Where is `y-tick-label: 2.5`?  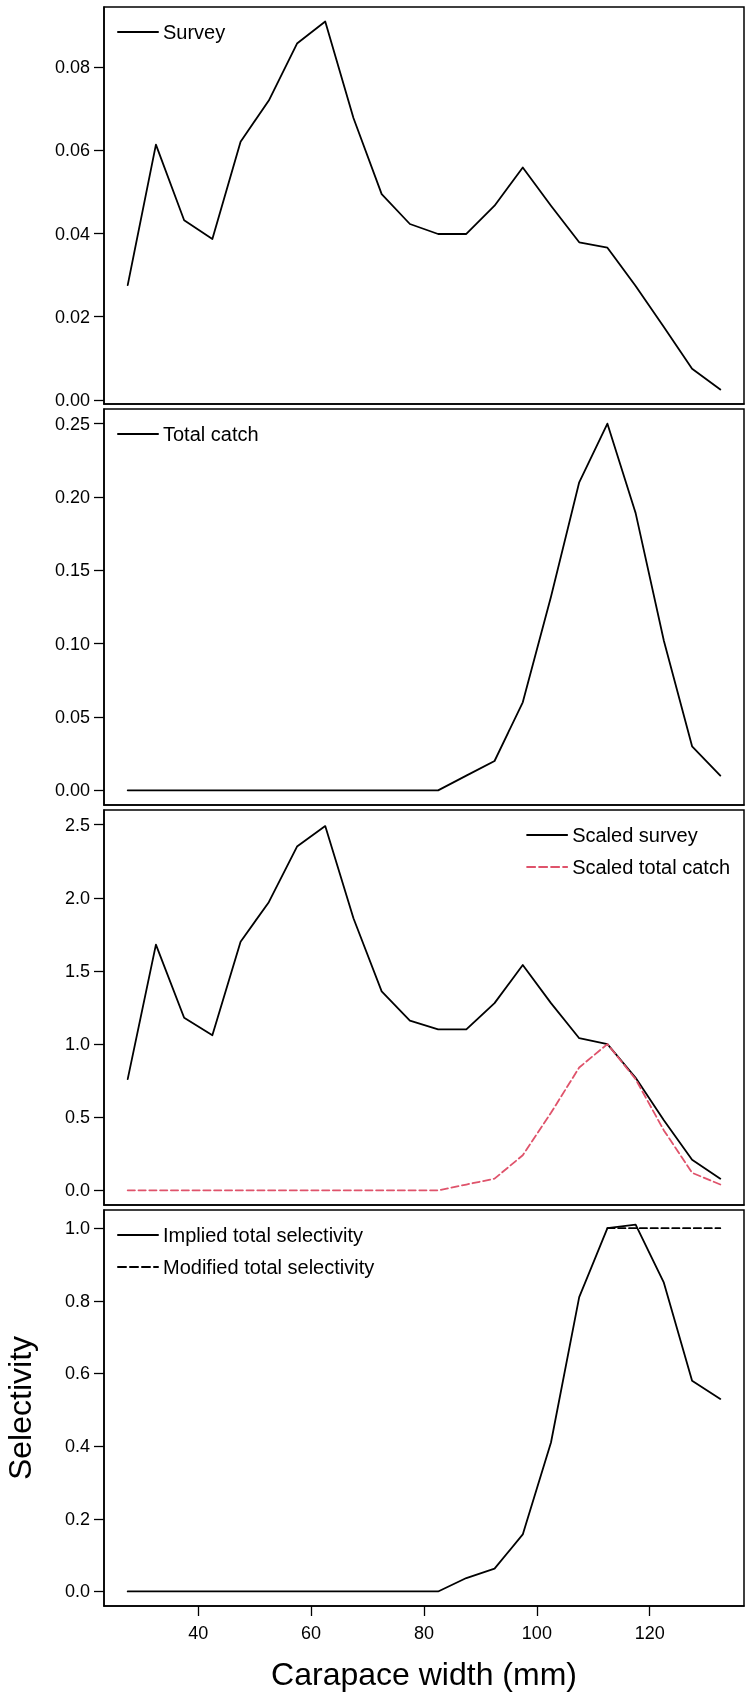
y-tick-label: 2.5 is located at coordinates (77, 824).